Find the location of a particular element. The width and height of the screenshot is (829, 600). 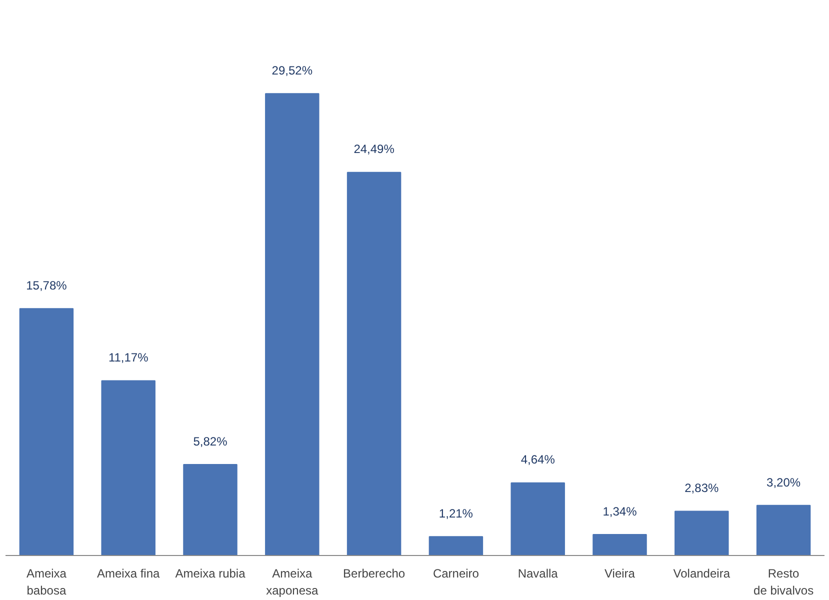

x-tick-label: Carneiro is located at coordinates (456, 573).